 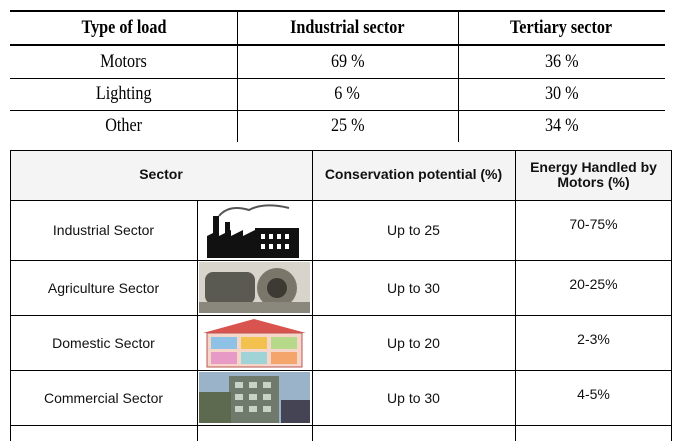 I want to click on cell-text: 69 %, so click(x=347, y=61).